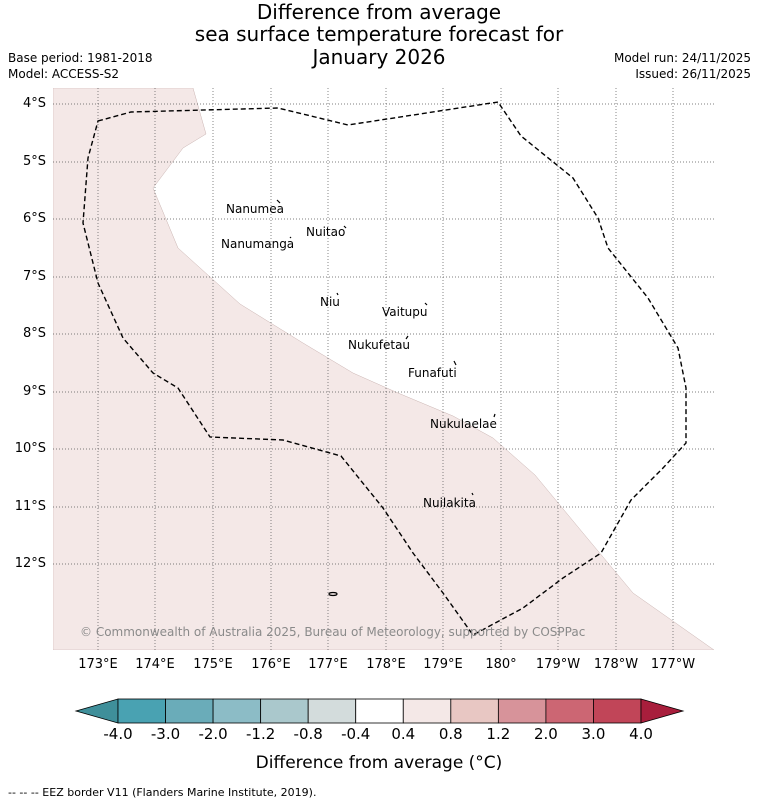 Image resolution: width=758 pixels, height=804 pixels. Describe the element at coordinates (356, 734) in the screenshot. I see `colorbar-tick-label: -0.4` at that location.